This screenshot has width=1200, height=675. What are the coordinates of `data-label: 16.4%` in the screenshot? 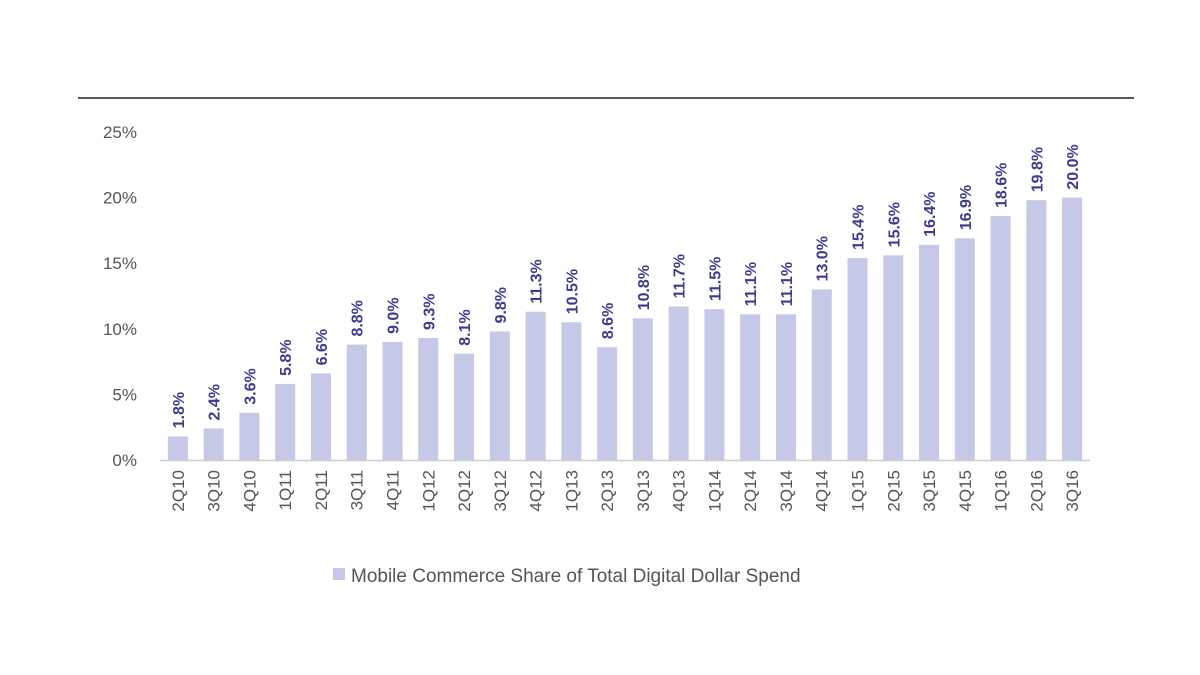 It's located at (930, 213).